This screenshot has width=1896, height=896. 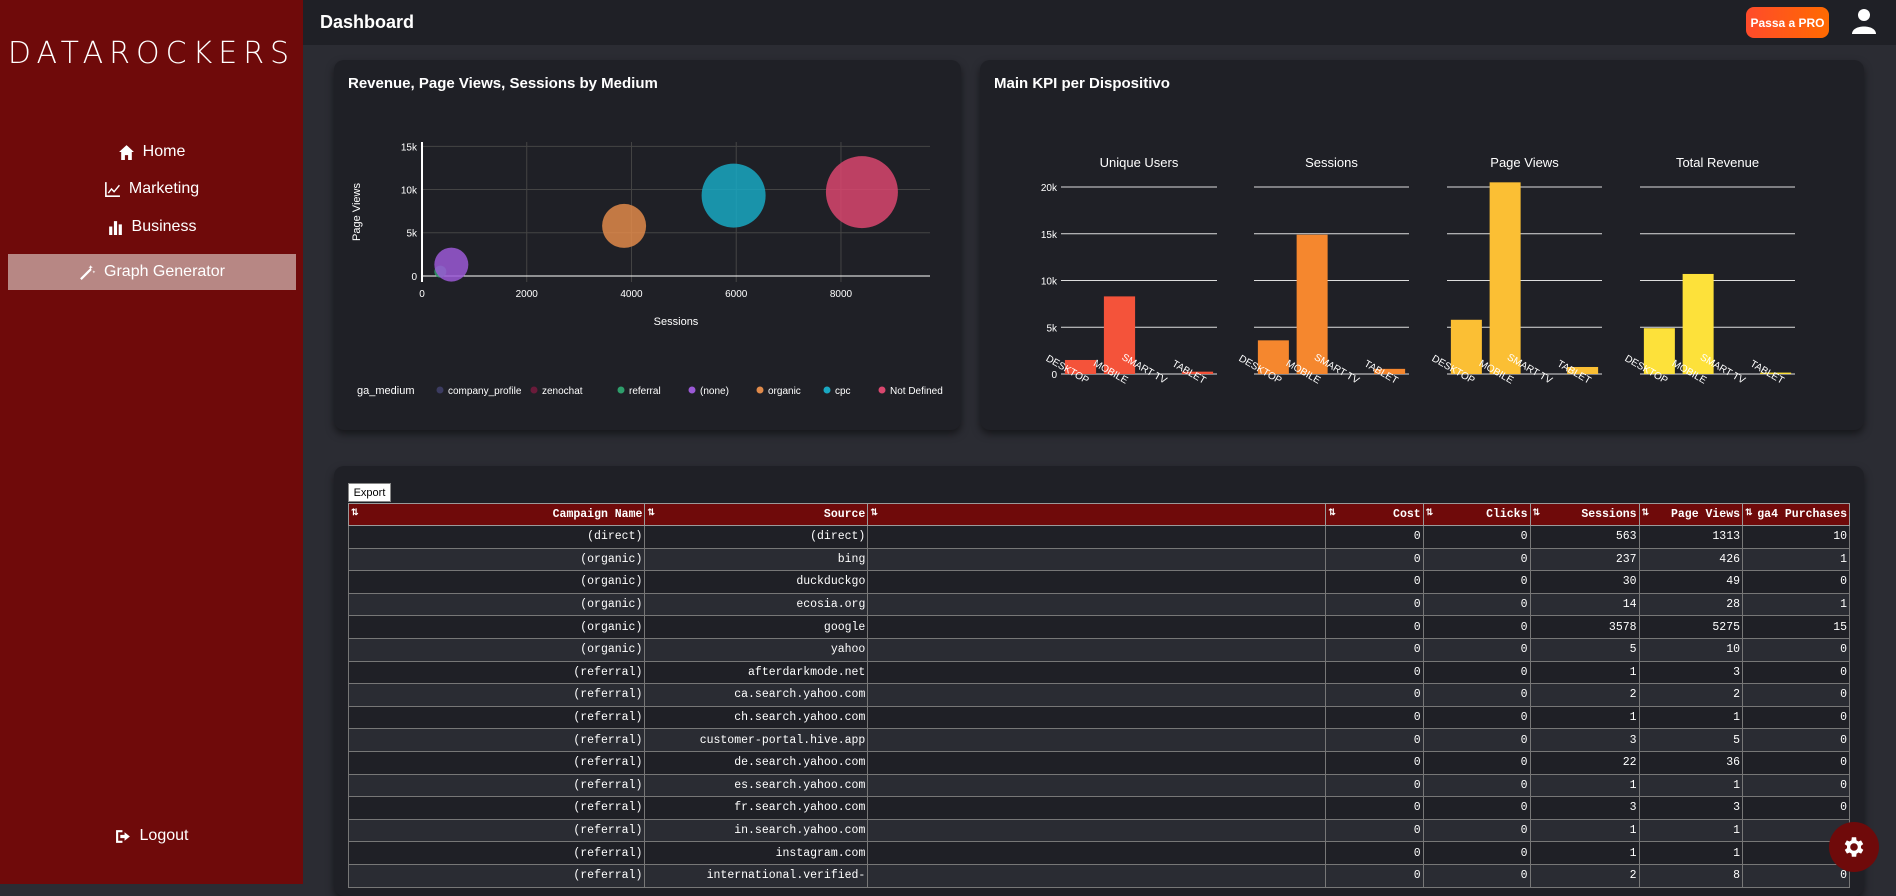 What do you see at coordinates (496, 537) in the screenshot?
I see `table-cell: (direct)` at bounding box center [496, 537].